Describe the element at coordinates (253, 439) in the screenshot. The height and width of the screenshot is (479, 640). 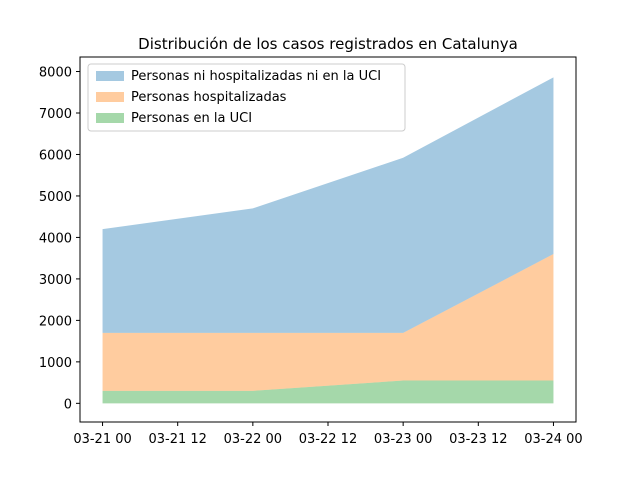
I see `x-tick-label: 03-22 00` at that location.